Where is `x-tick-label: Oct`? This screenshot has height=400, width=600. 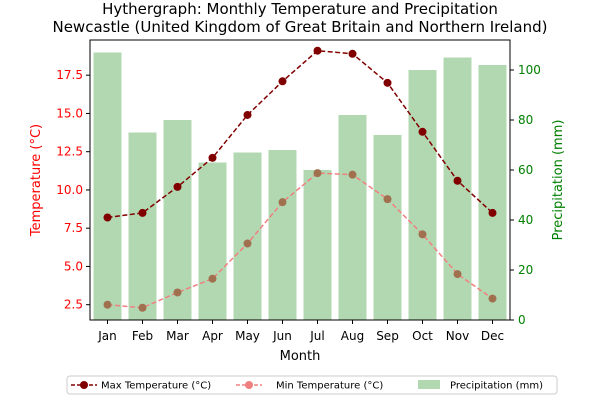
x-tick-label: Oct is located at coordinates (422, 336).